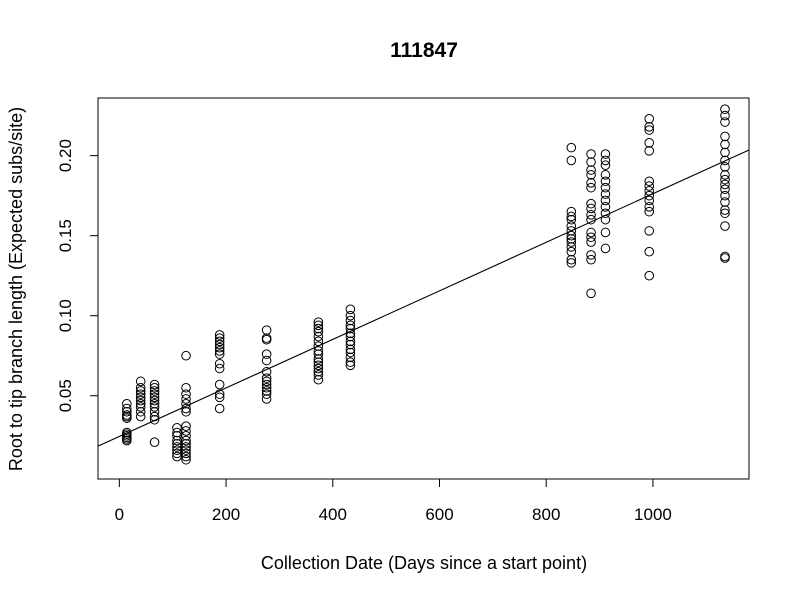 The height and width of the screenshot is (600, 800). Describe the element at coordinates (65, 315) in the screenshot. I see `y-tick-label: 0.10` at that location.